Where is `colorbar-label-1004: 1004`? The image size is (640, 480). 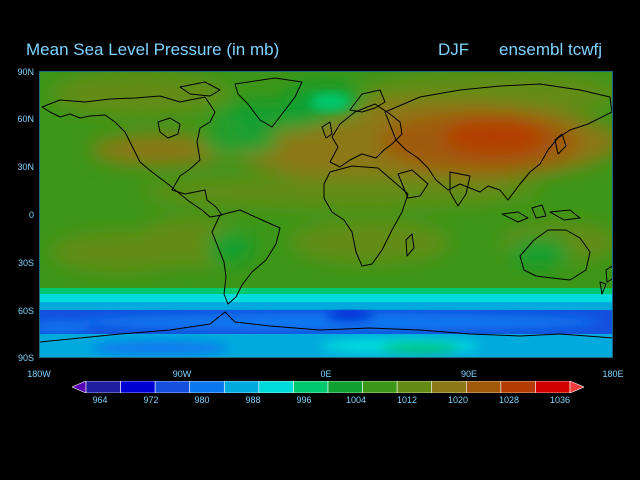 colorbar-label-1004: 1004 is located at coordinates (356, 400).